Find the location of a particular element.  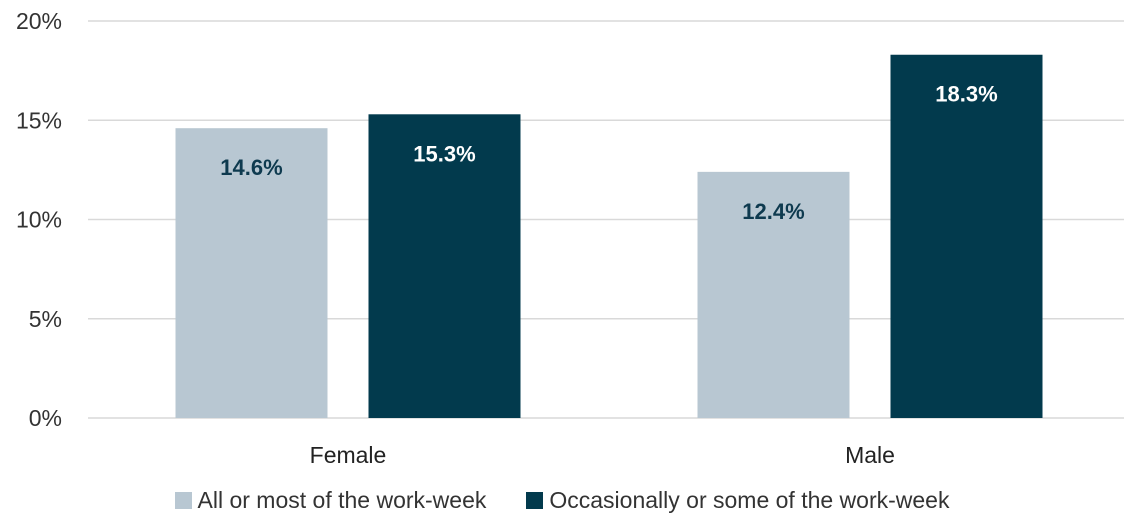

data-label: 14.6% is located at coordinates (251, 167).